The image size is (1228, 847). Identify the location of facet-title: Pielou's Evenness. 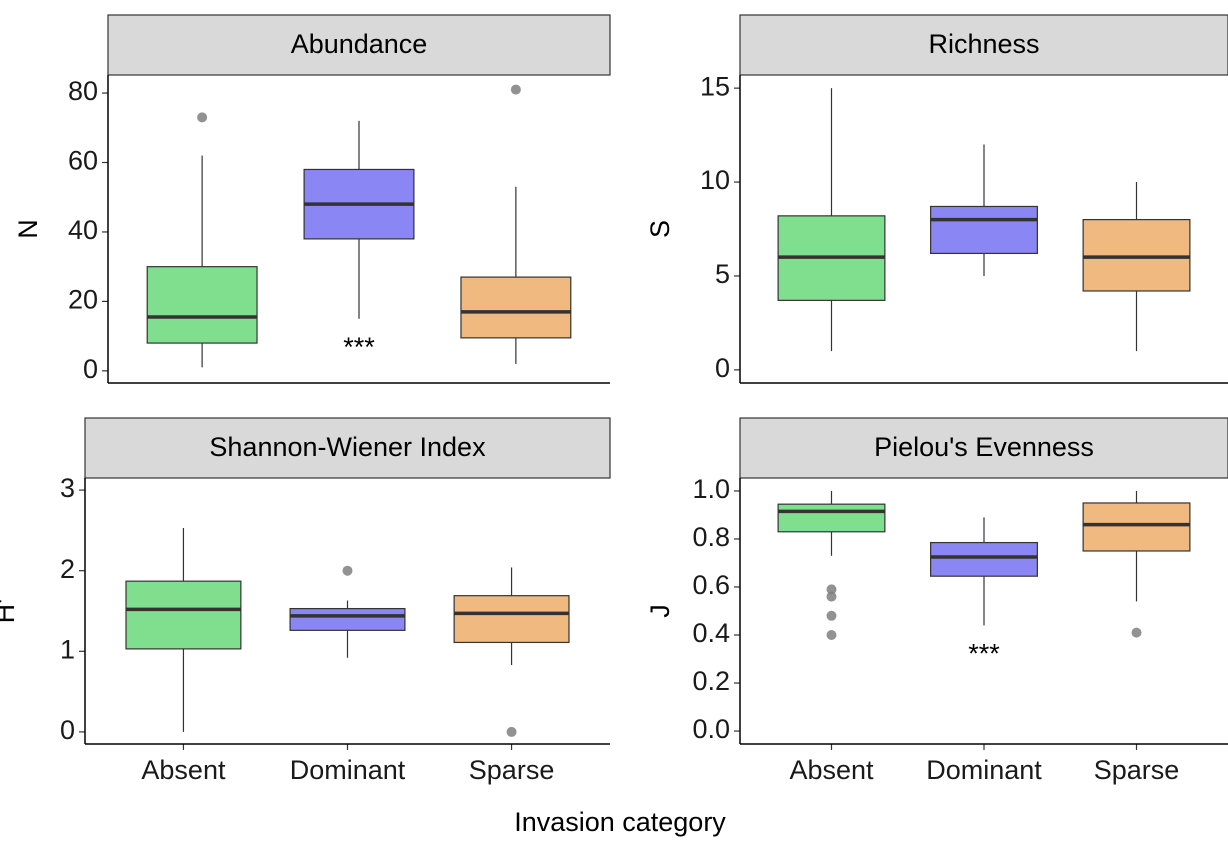
(984, 447).